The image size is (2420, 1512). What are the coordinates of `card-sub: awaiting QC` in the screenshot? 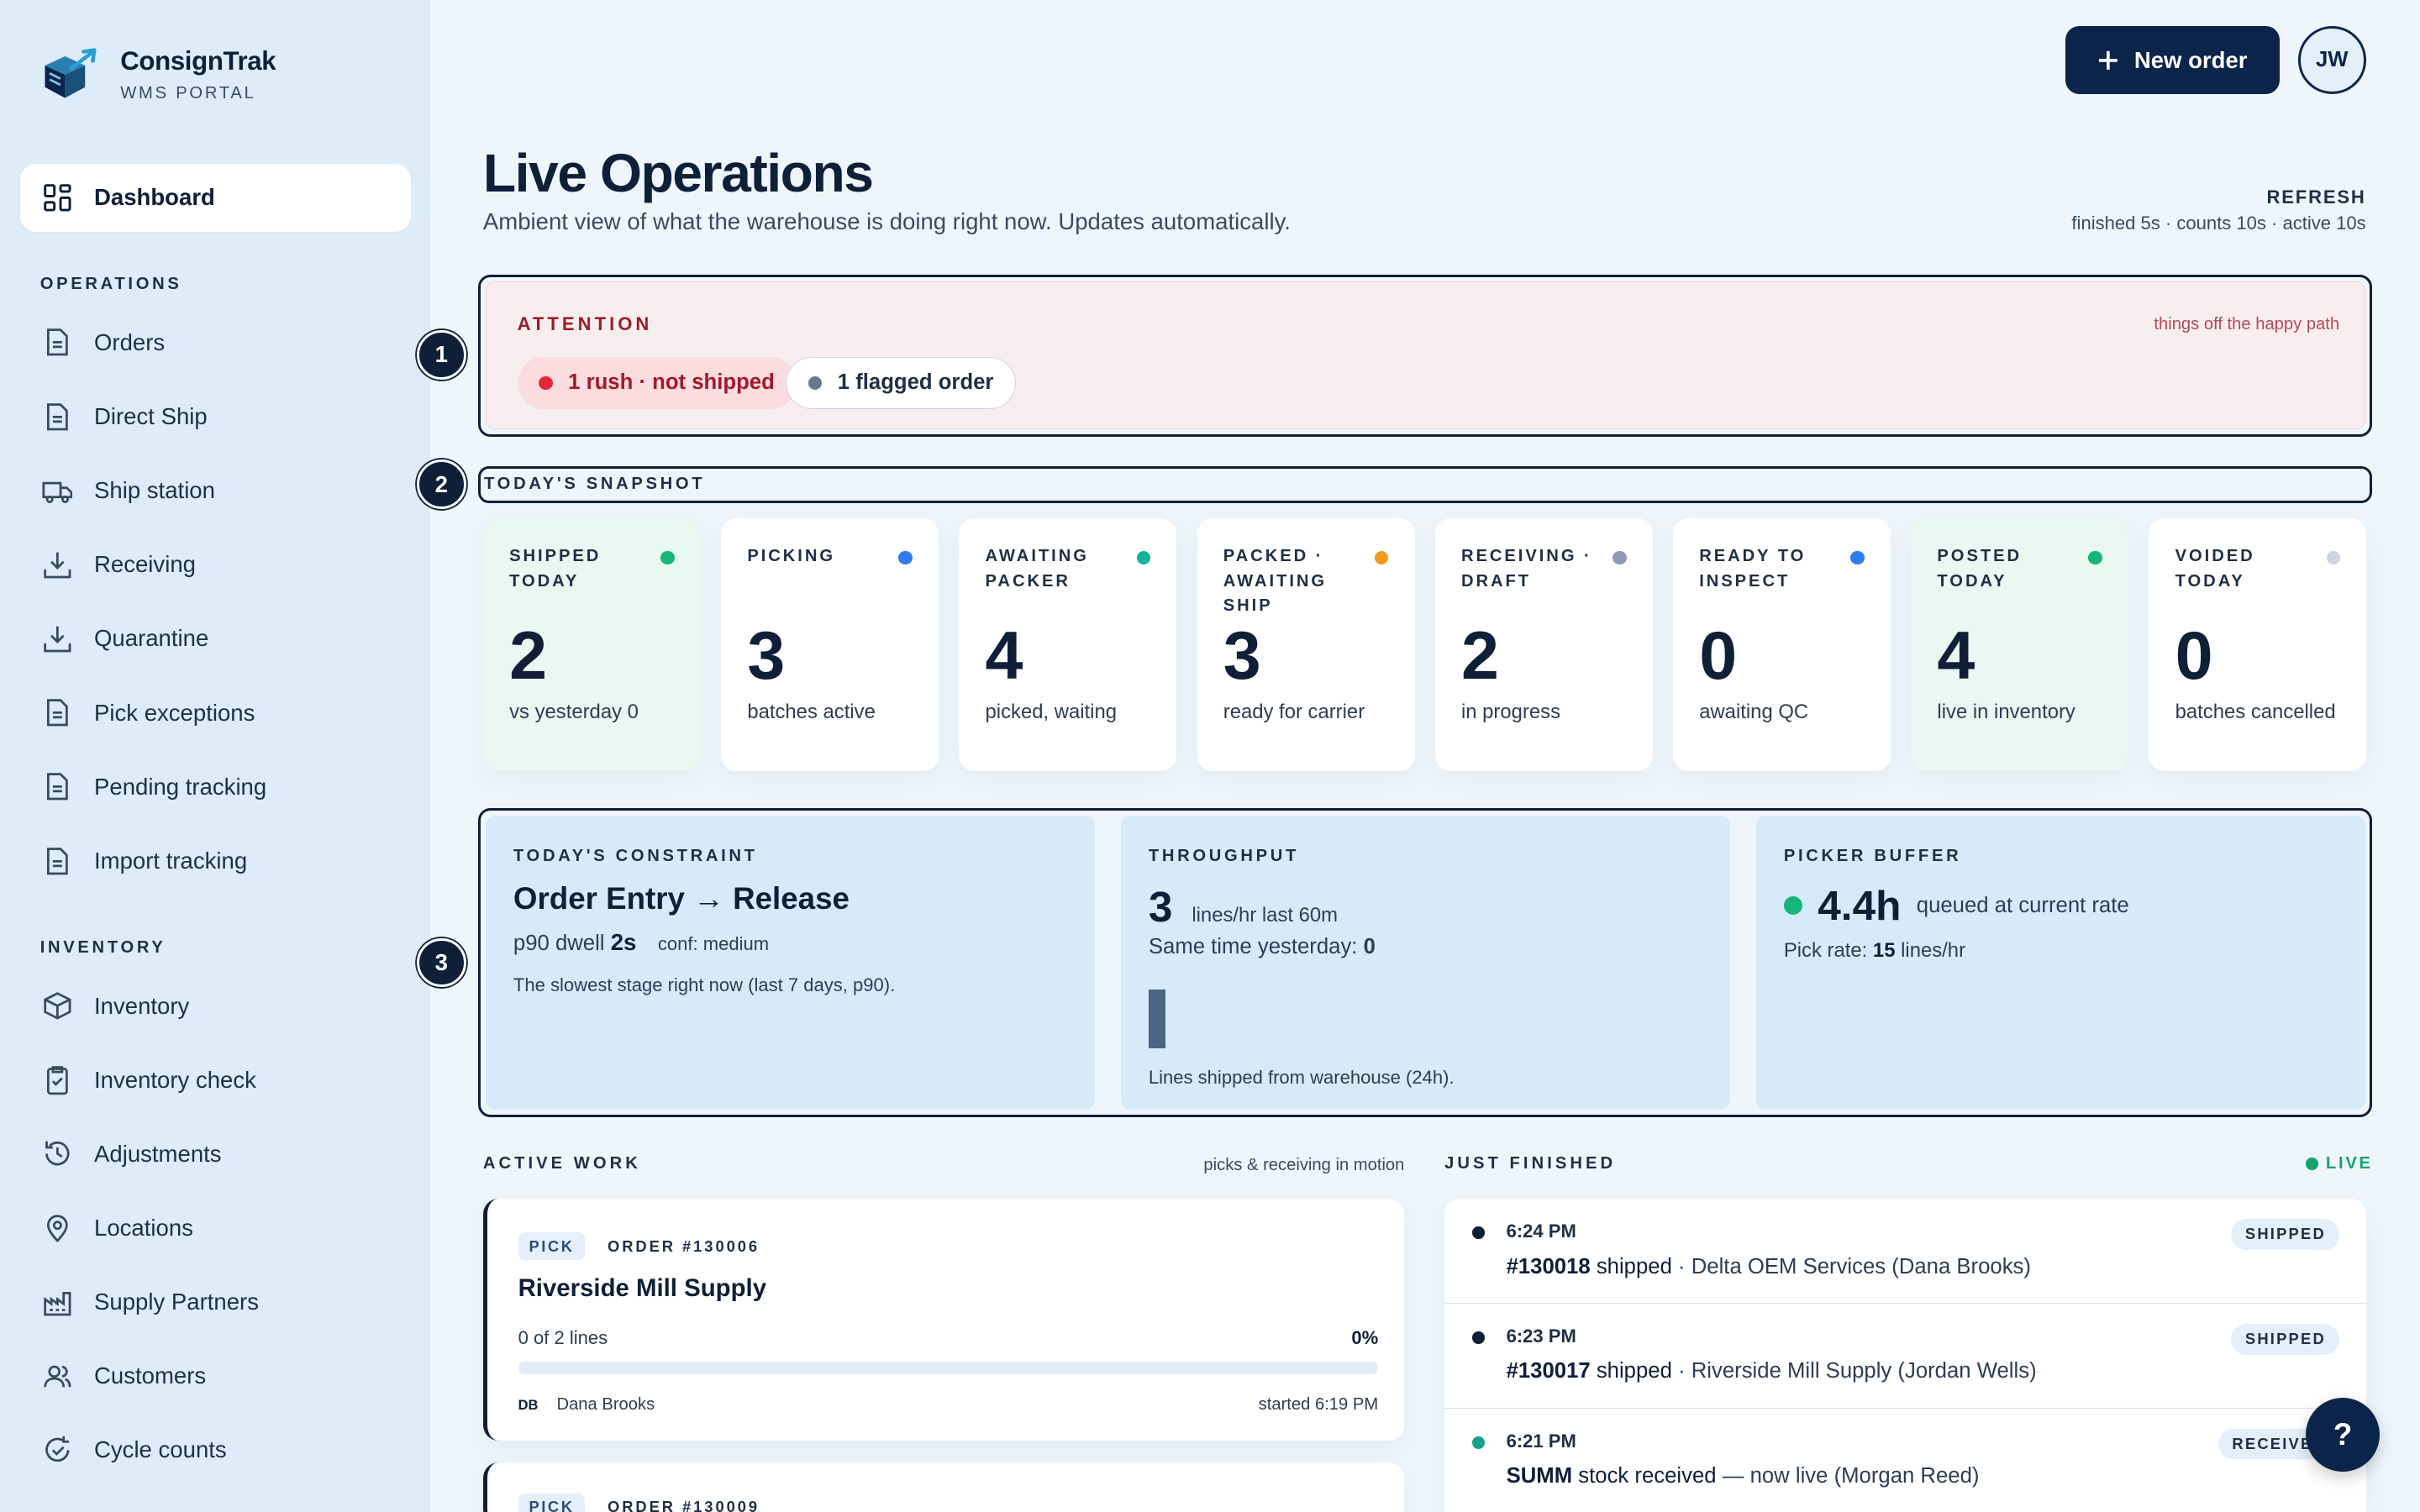 It's located at (1754, 711).